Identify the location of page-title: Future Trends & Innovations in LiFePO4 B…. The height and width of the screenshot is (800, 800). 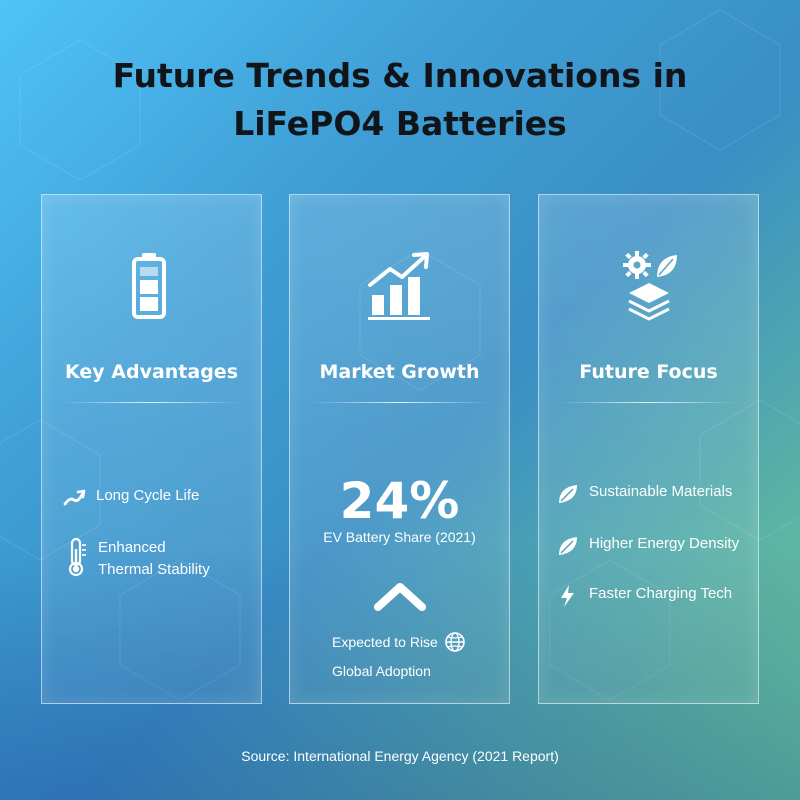
(400, 100).